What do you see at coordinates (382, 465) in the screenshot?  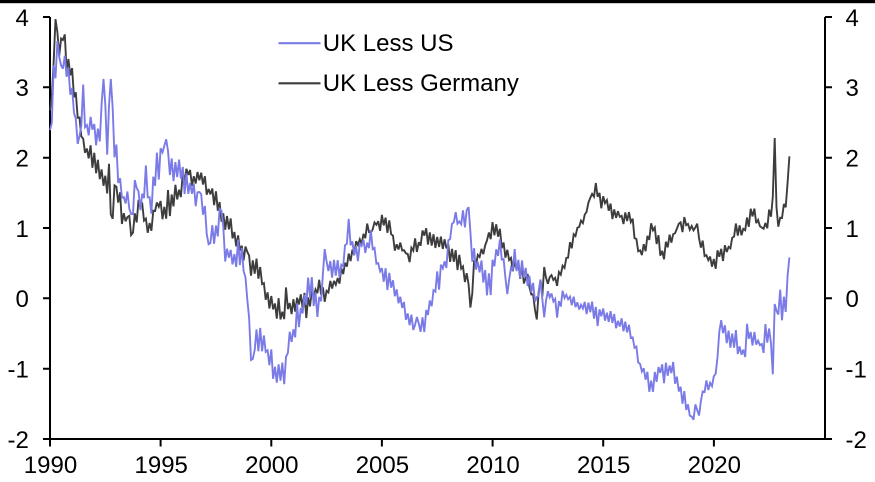 I see `svg-text: 2005` at bounding box center [382, 465].